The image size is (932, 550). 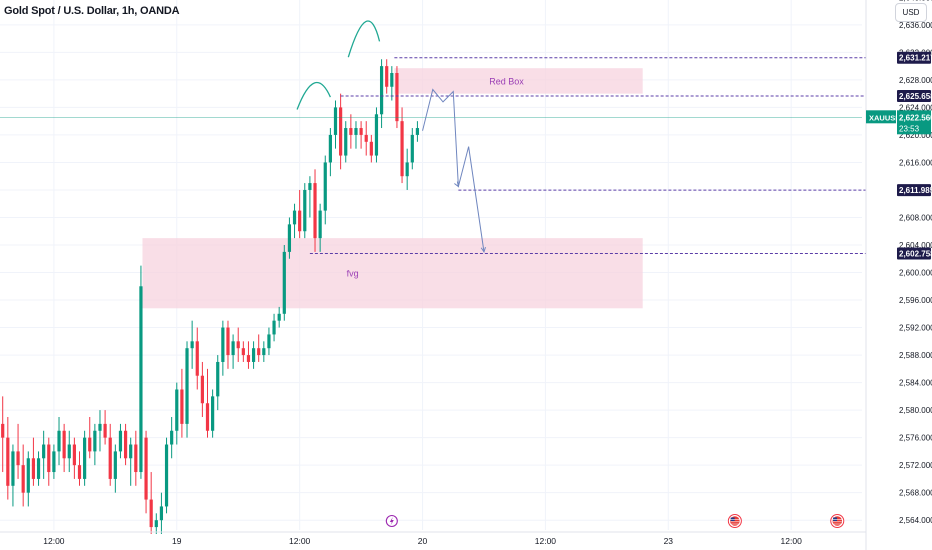 What do you see at coordinates (392, 273) in the screenshot?
I see `zone-box` at bounding box center [392, 273].